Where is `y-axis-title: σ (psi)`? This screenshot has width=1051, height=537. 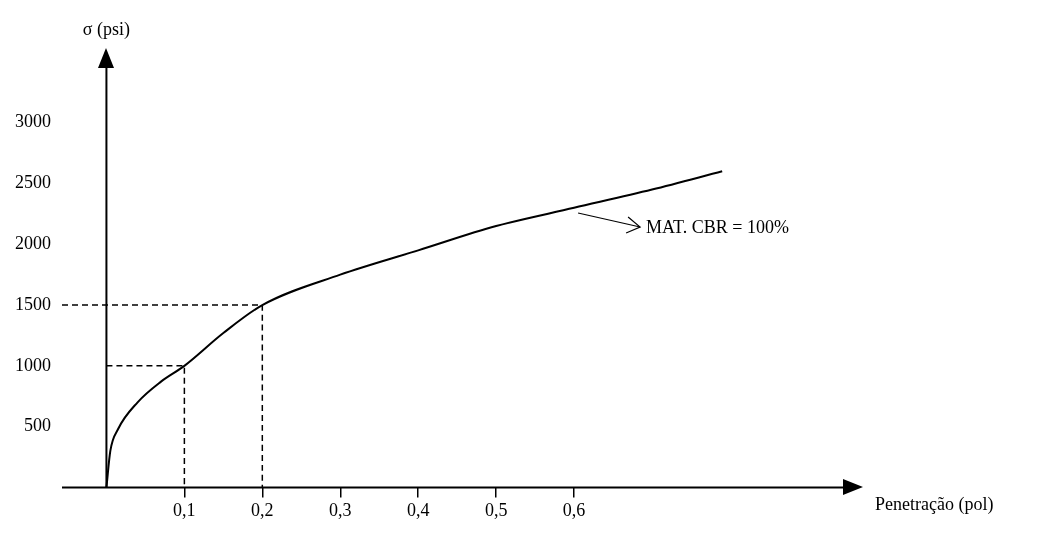
y-axis-title: σ (psi) is located at coordinates (106, 29).